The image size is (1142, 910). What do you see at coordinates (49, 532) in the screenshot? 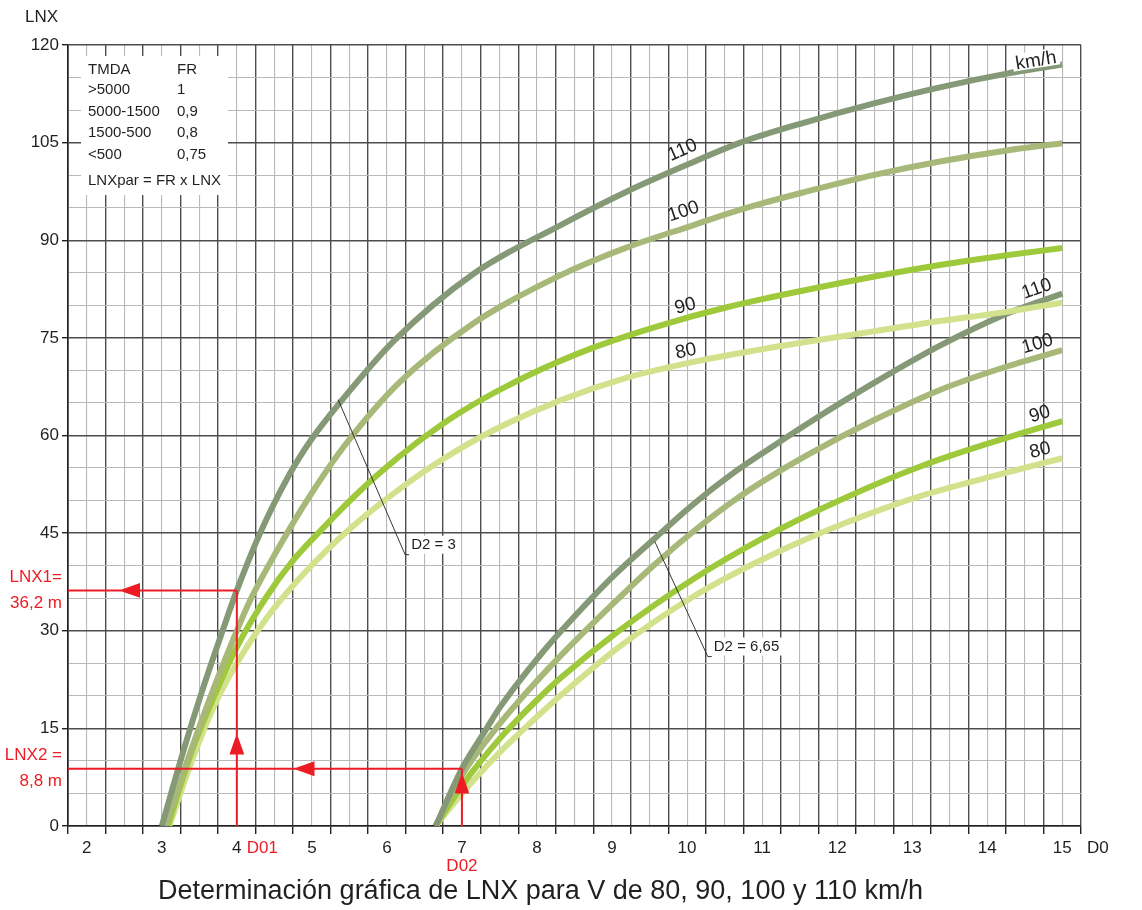
I see `y-tick-label: 45` at bounding box center [49, 532].